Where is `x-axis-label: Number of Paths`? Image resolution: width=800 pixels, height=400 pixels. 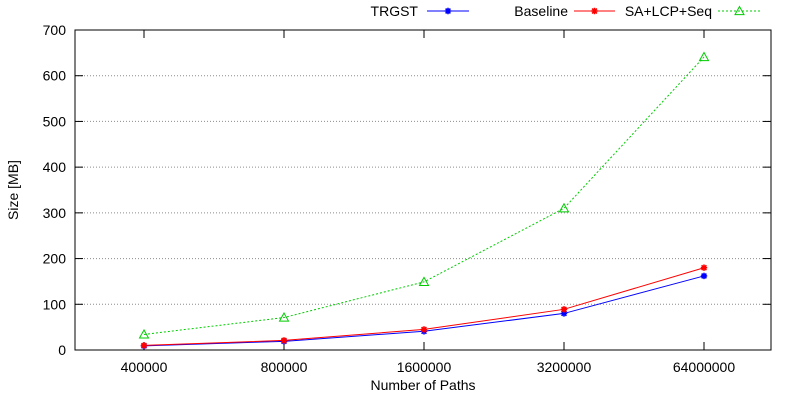
x-axis-label: Number of Paths is located at coordinates (422, 385).